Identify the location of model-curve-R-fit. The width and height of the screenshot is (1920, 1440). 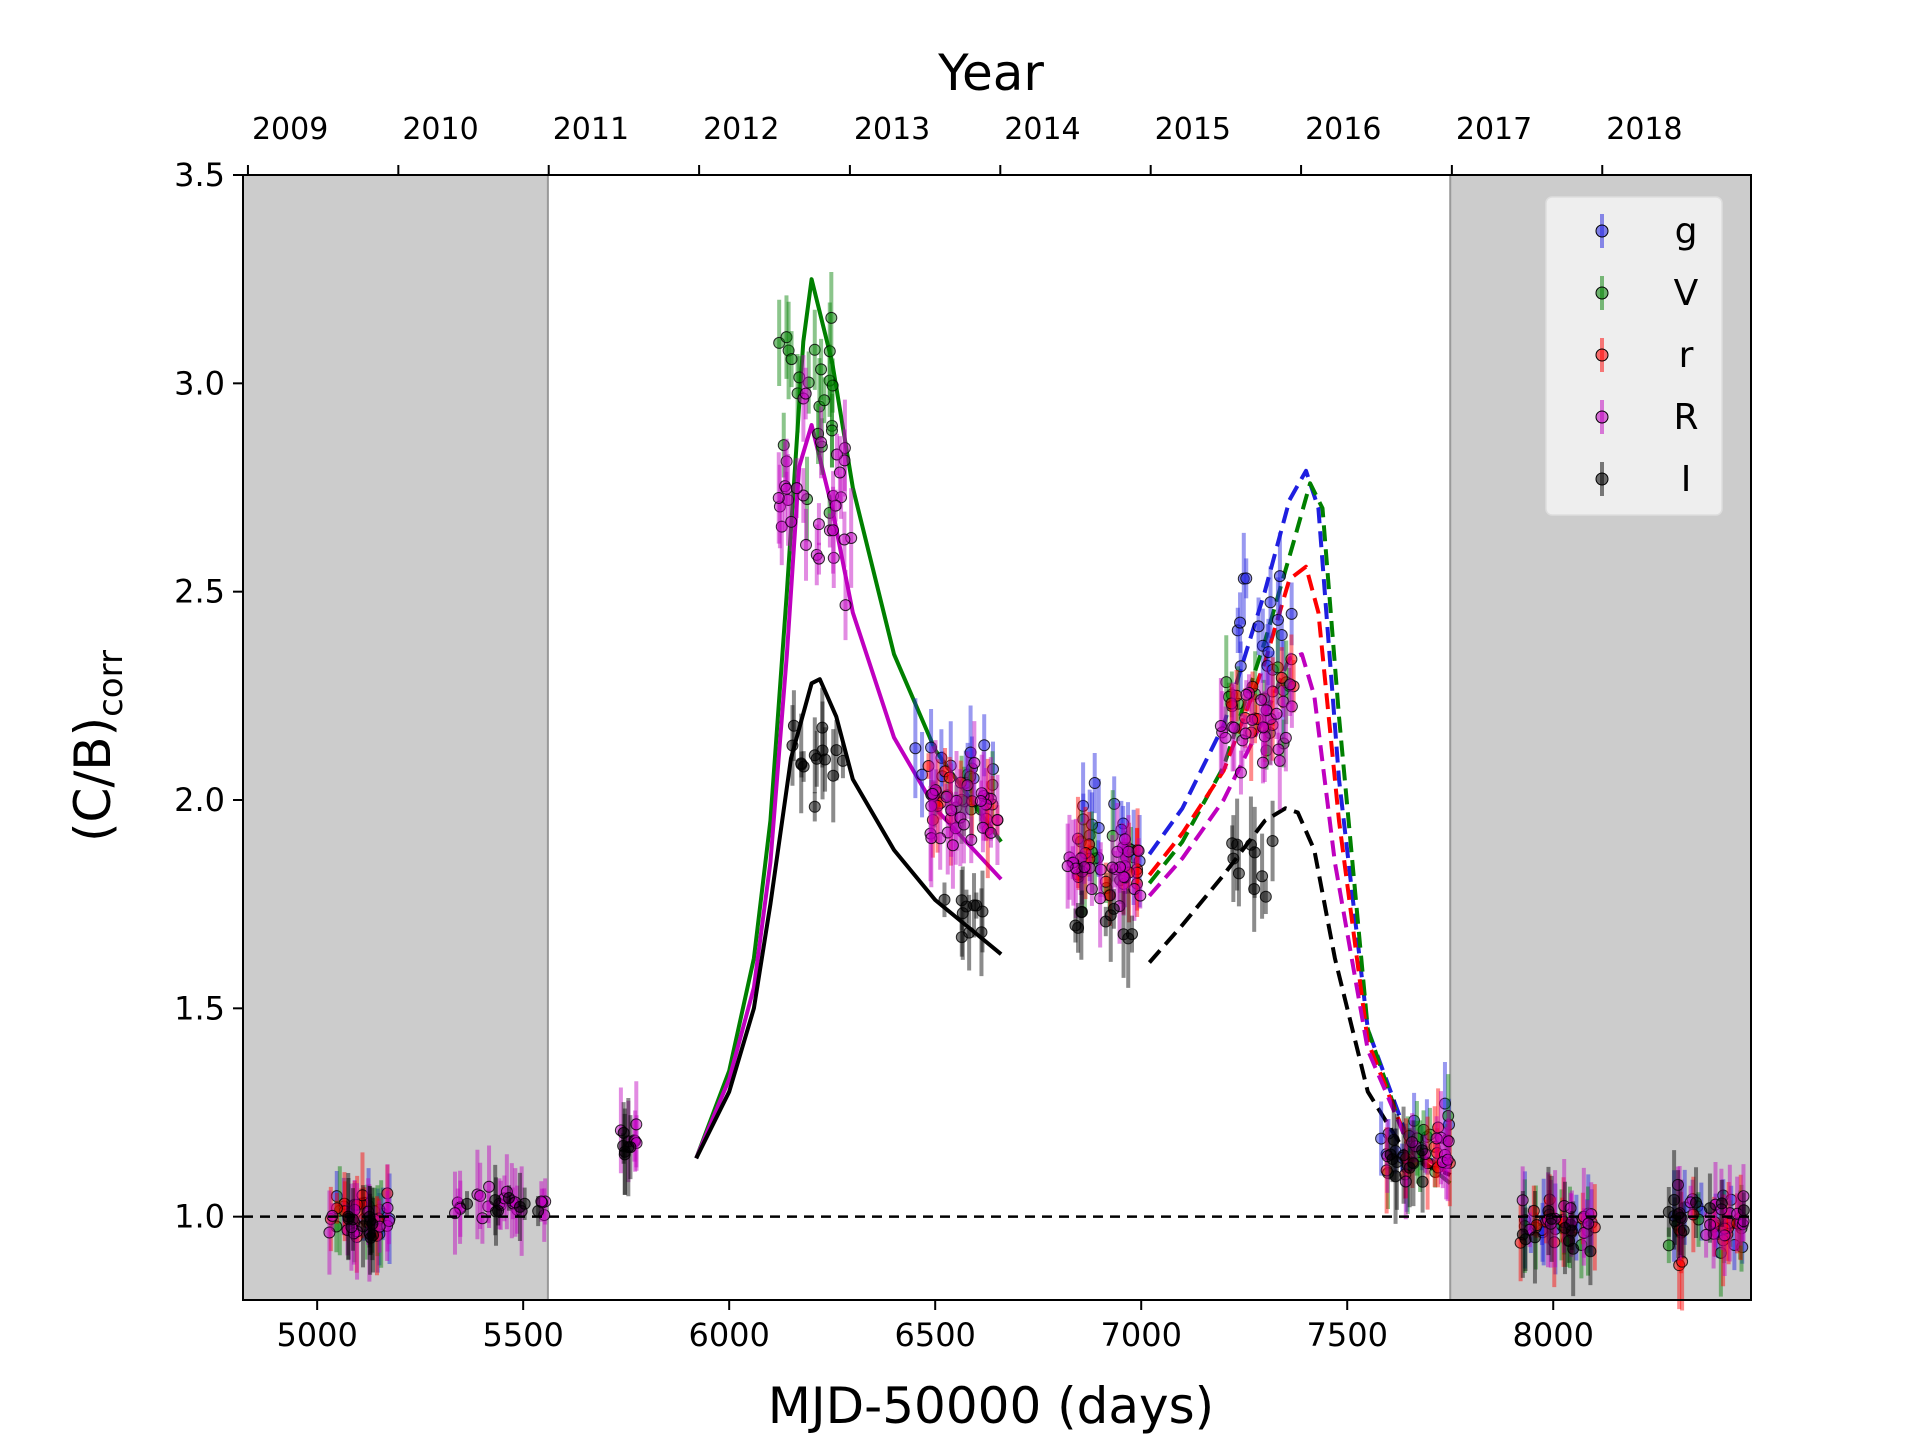
(848, 791).